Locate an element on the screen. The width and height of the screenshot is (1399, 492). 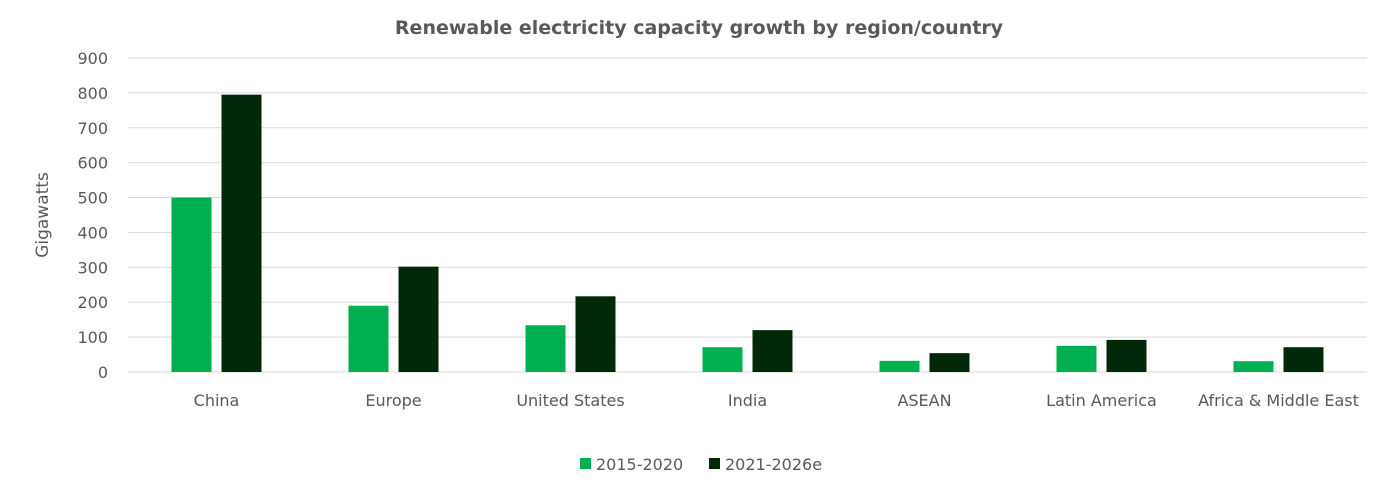
x-category-label: China is located at coordinates (217, 400).